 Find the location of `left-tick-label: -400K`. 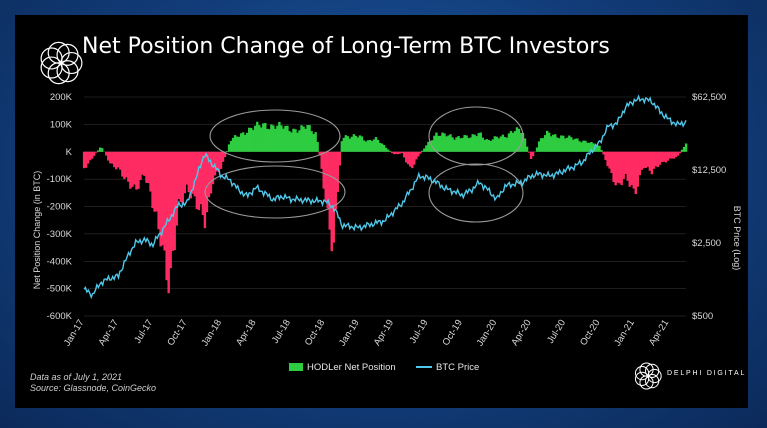

left-tick-label: -400K is located at coordinates (60, 261).